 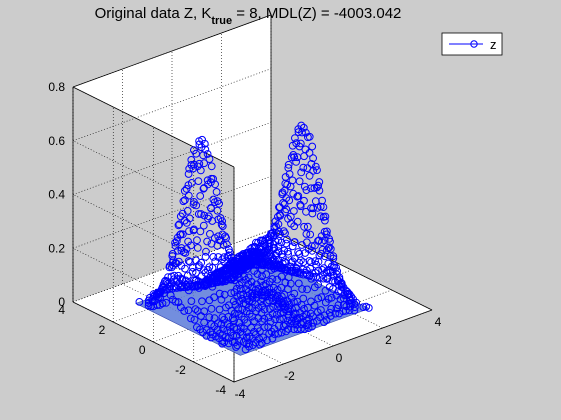 What do you see at coordinates (474, 44) in the screenshot?
I see `legend-circle-marker` at bounding box center [474, 44].